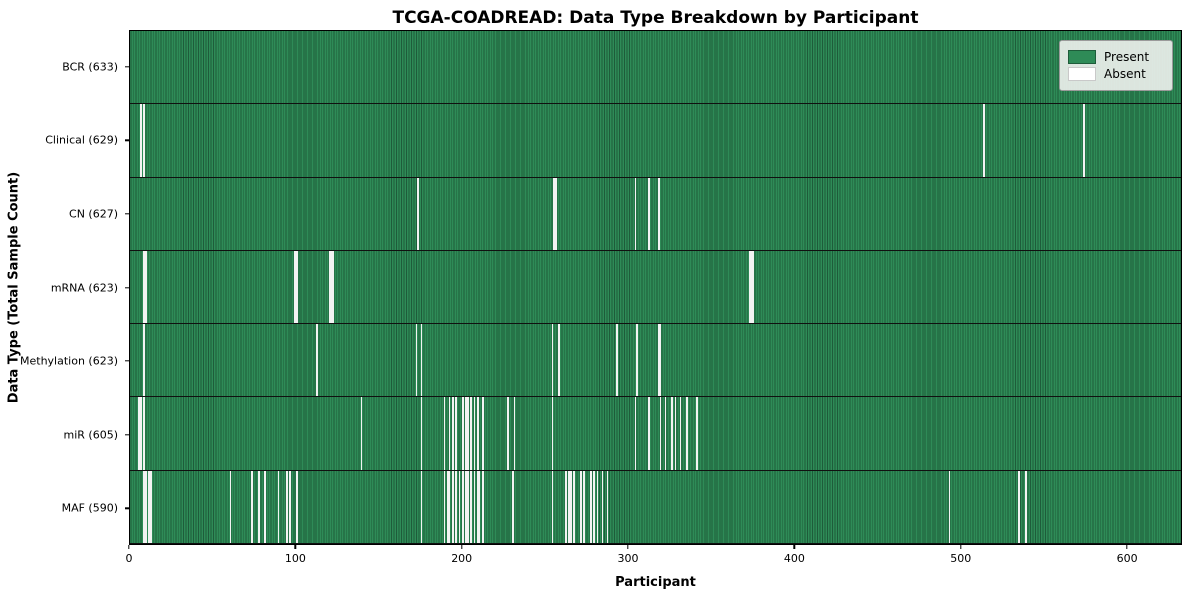 The width and height of the screenshot is (1200, 600). I want to click on y-tick-label: Clinical (629), so click(81, 140).